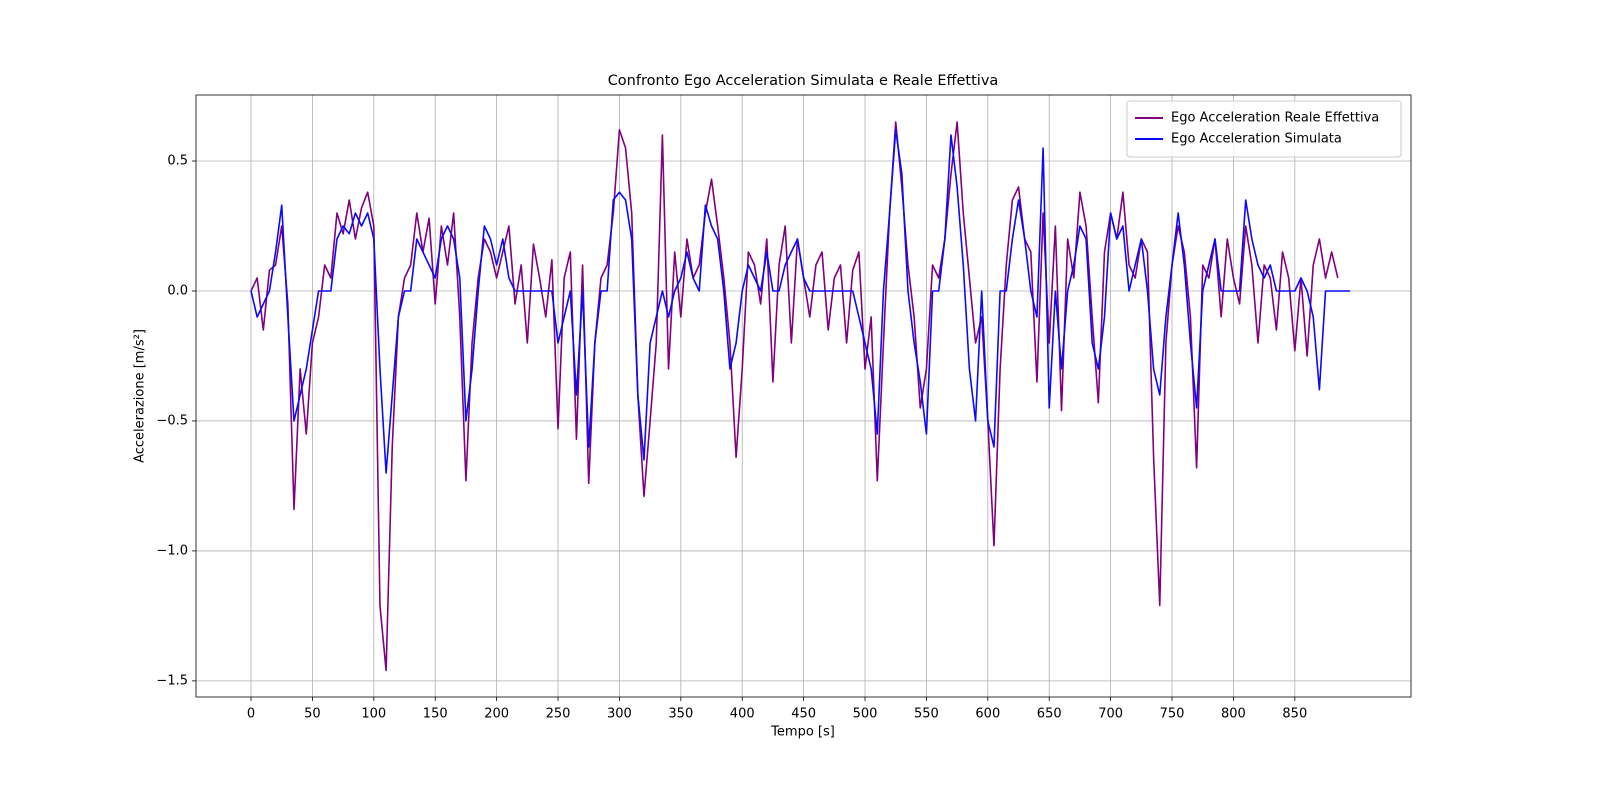 This screenshot has height=800, width=1600. I want to click on x-tick-label: 700, so click(1110, 714).